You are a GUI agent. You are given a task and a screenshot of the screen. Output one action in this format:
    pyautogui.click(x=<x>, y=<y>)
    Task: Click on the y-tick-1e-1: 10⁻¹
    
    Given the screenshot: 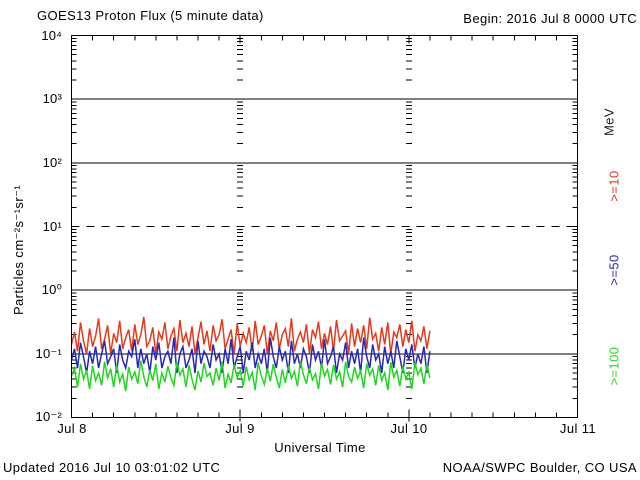 What is the action you would take?
    pyautogui.click(x=48, y=353)
    